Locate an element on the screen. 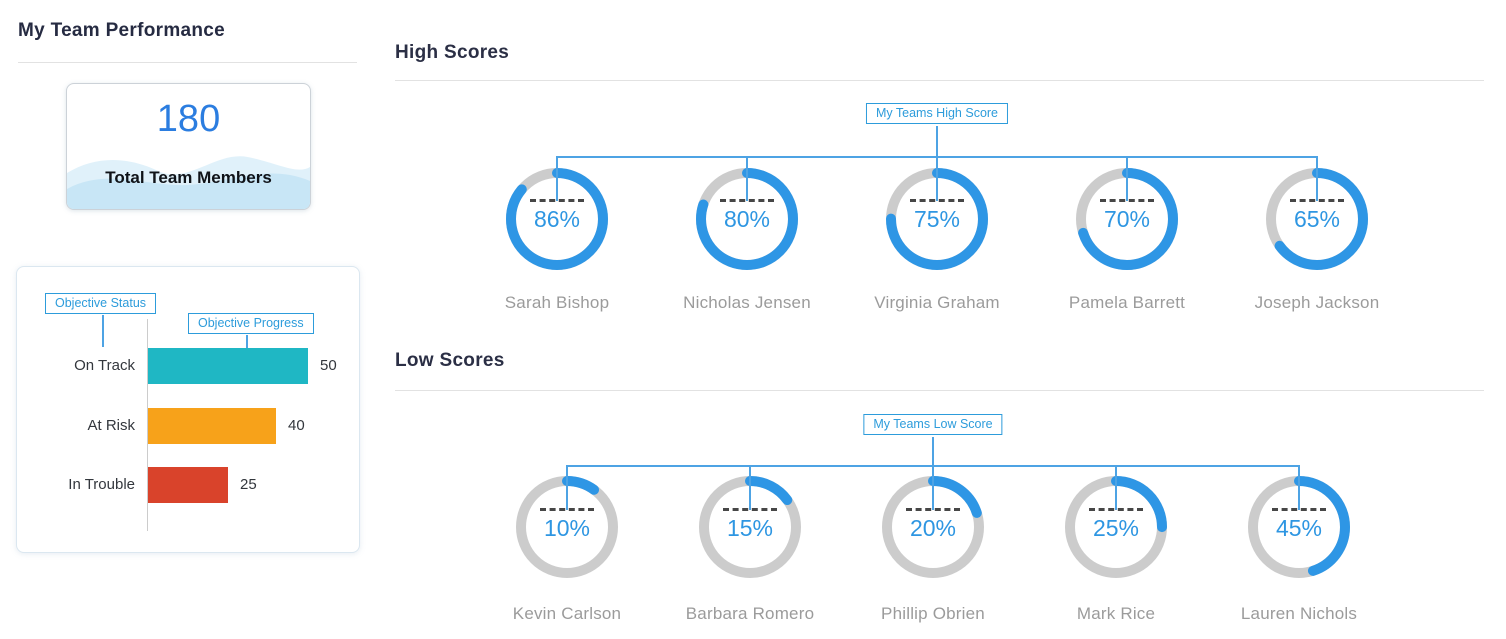 The height and width of the screenshot is (639, 1506). score-percent: 45% is located at coordinates (1299, 528).